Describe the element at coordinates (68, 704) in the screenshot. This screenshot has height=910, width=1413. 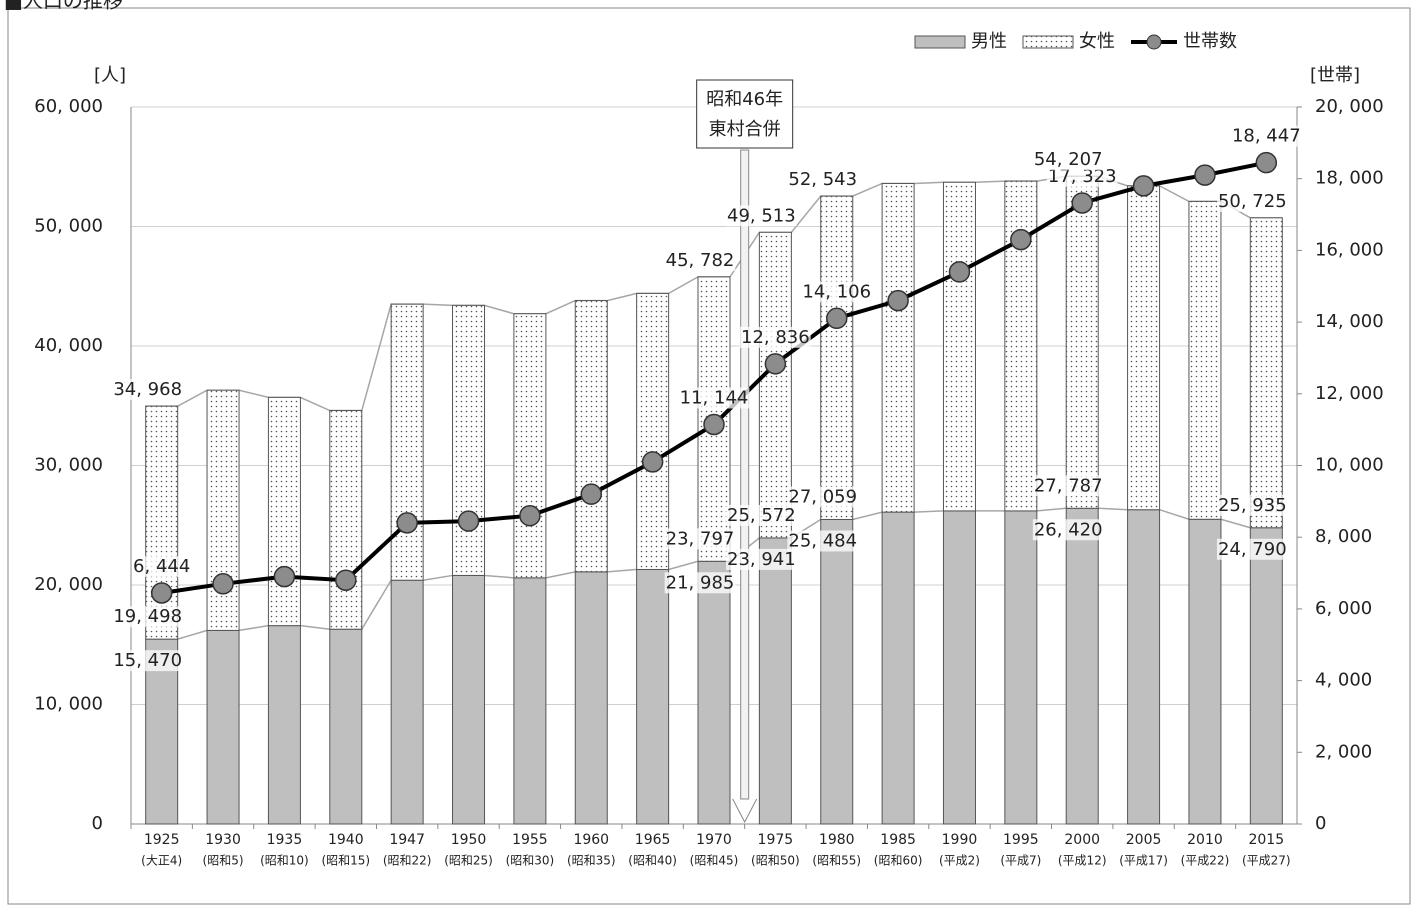
I see `y-tick-label: 10, 000` at that location.